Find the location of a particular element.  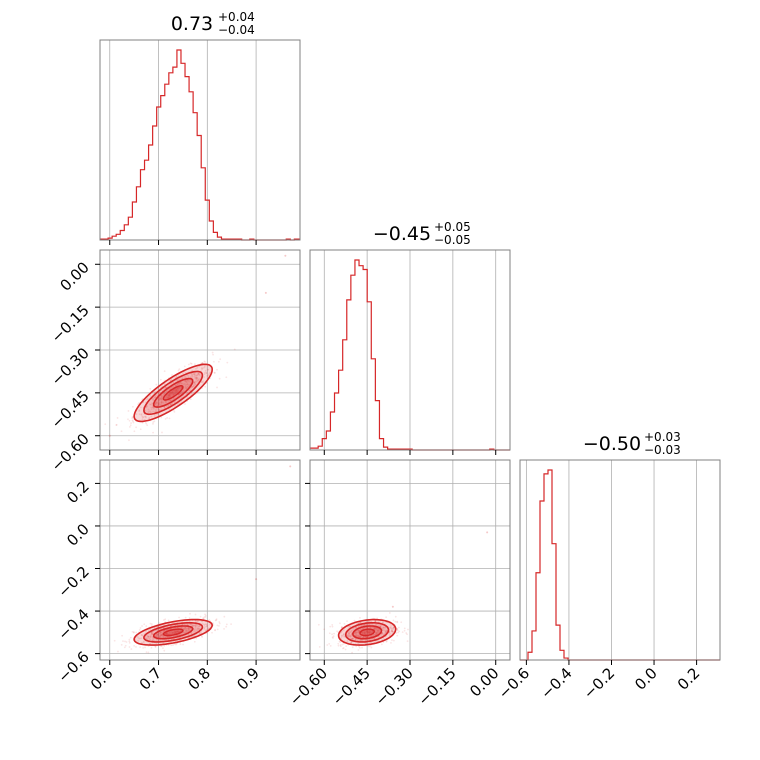

x-tick-label: −0.45 is located at coordinates (351, 686).